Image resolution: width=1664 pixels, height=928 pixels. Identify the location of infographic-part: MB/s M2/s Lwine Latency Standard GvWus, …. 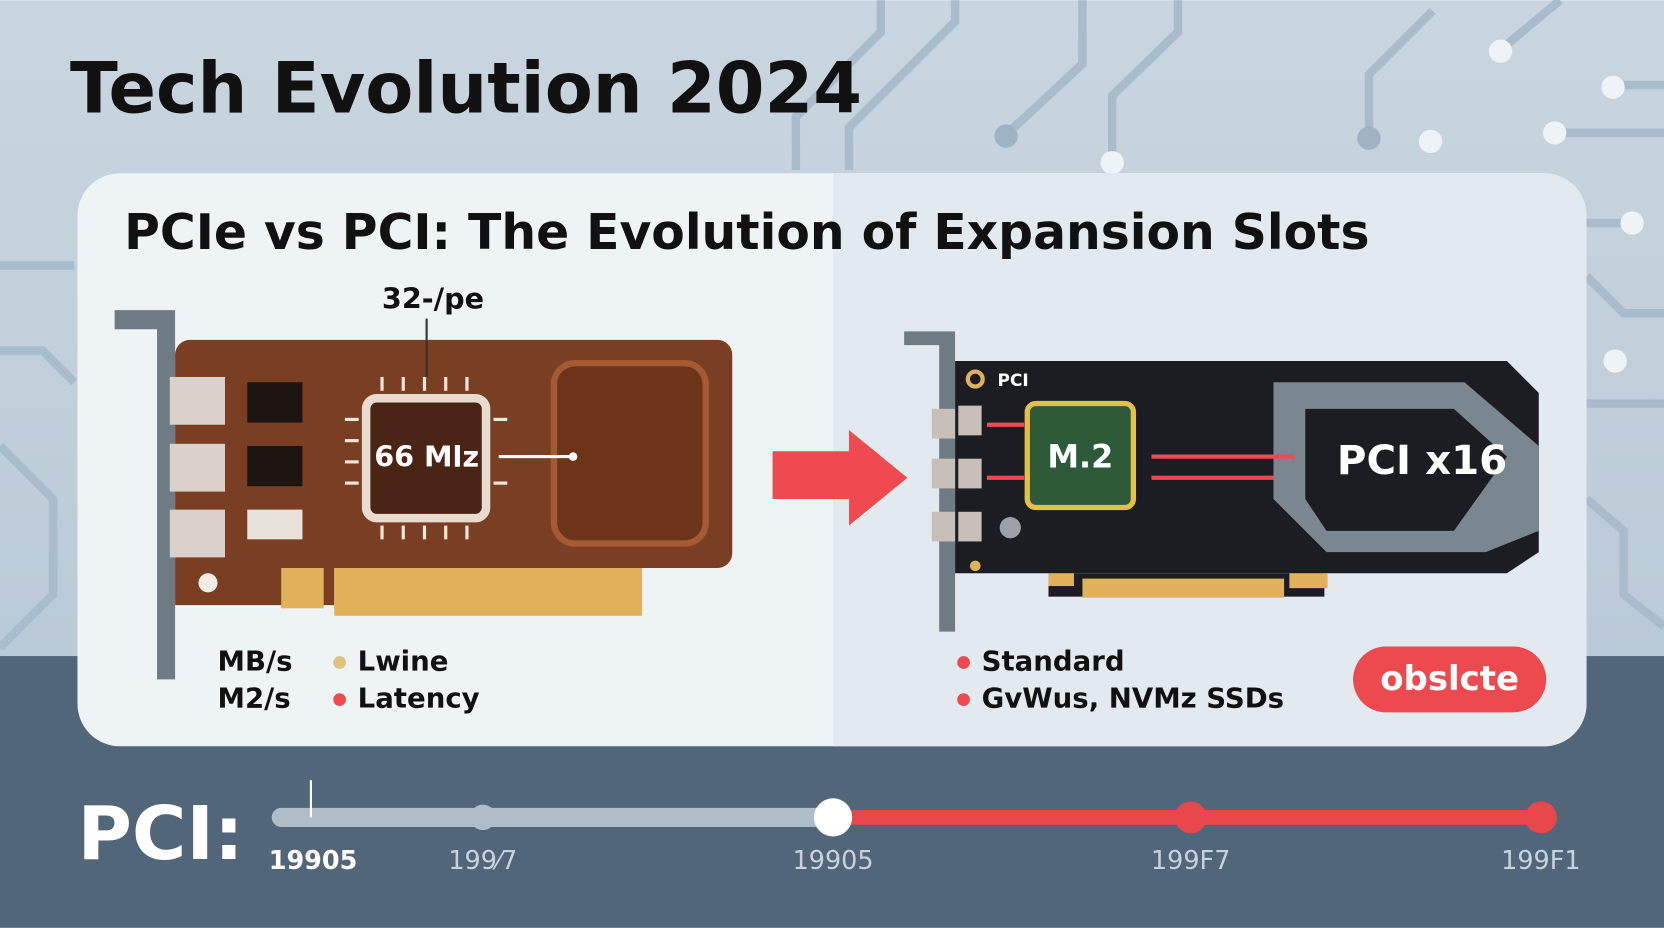
(751, 679).